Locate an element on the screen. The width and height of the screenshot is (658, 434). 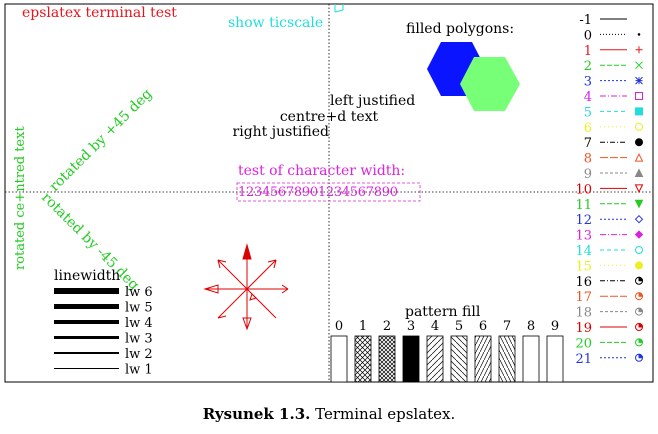
right-justified-text: right justified is located at coordinates (281, 132).